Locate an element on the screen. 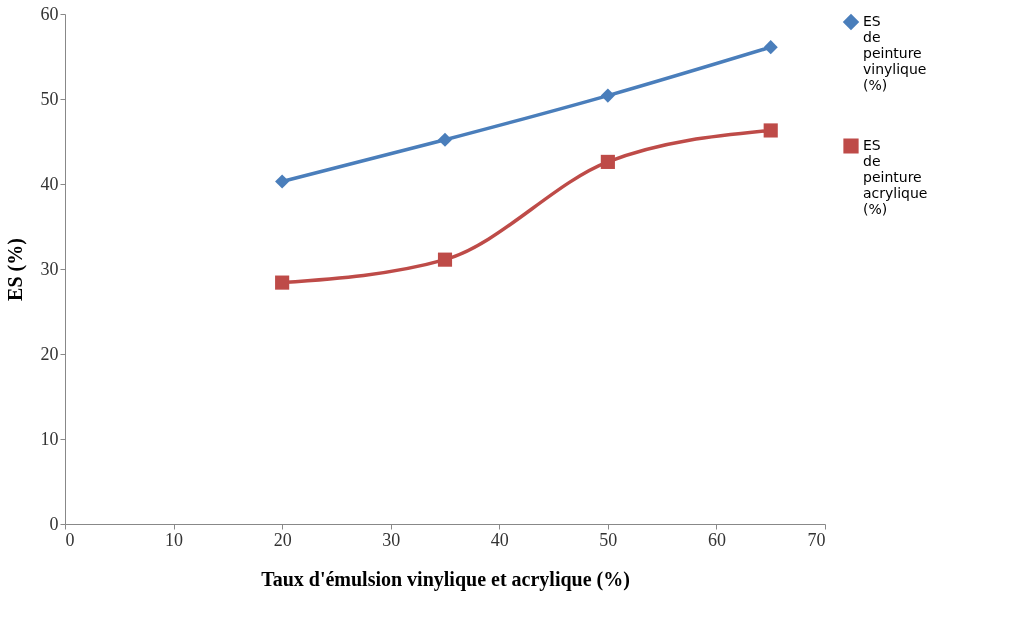  y-tick-label: 0 is located at coordinates (54, 523).